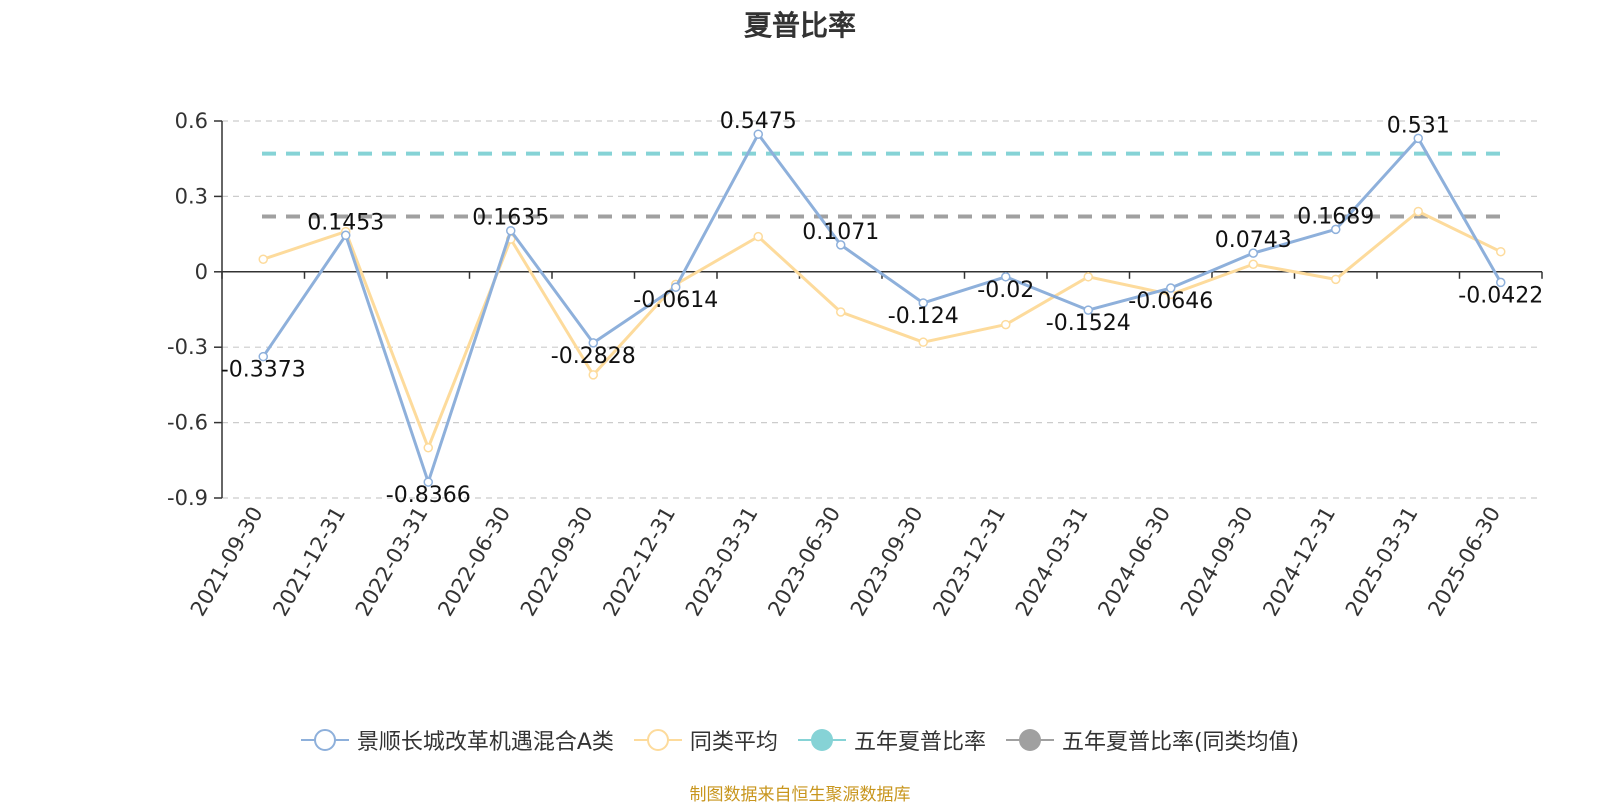 Image resolution: width=1600 pixels, height=805 pixels. I want to click on x-tick-label: 2023-12-31, so click(969, 562).